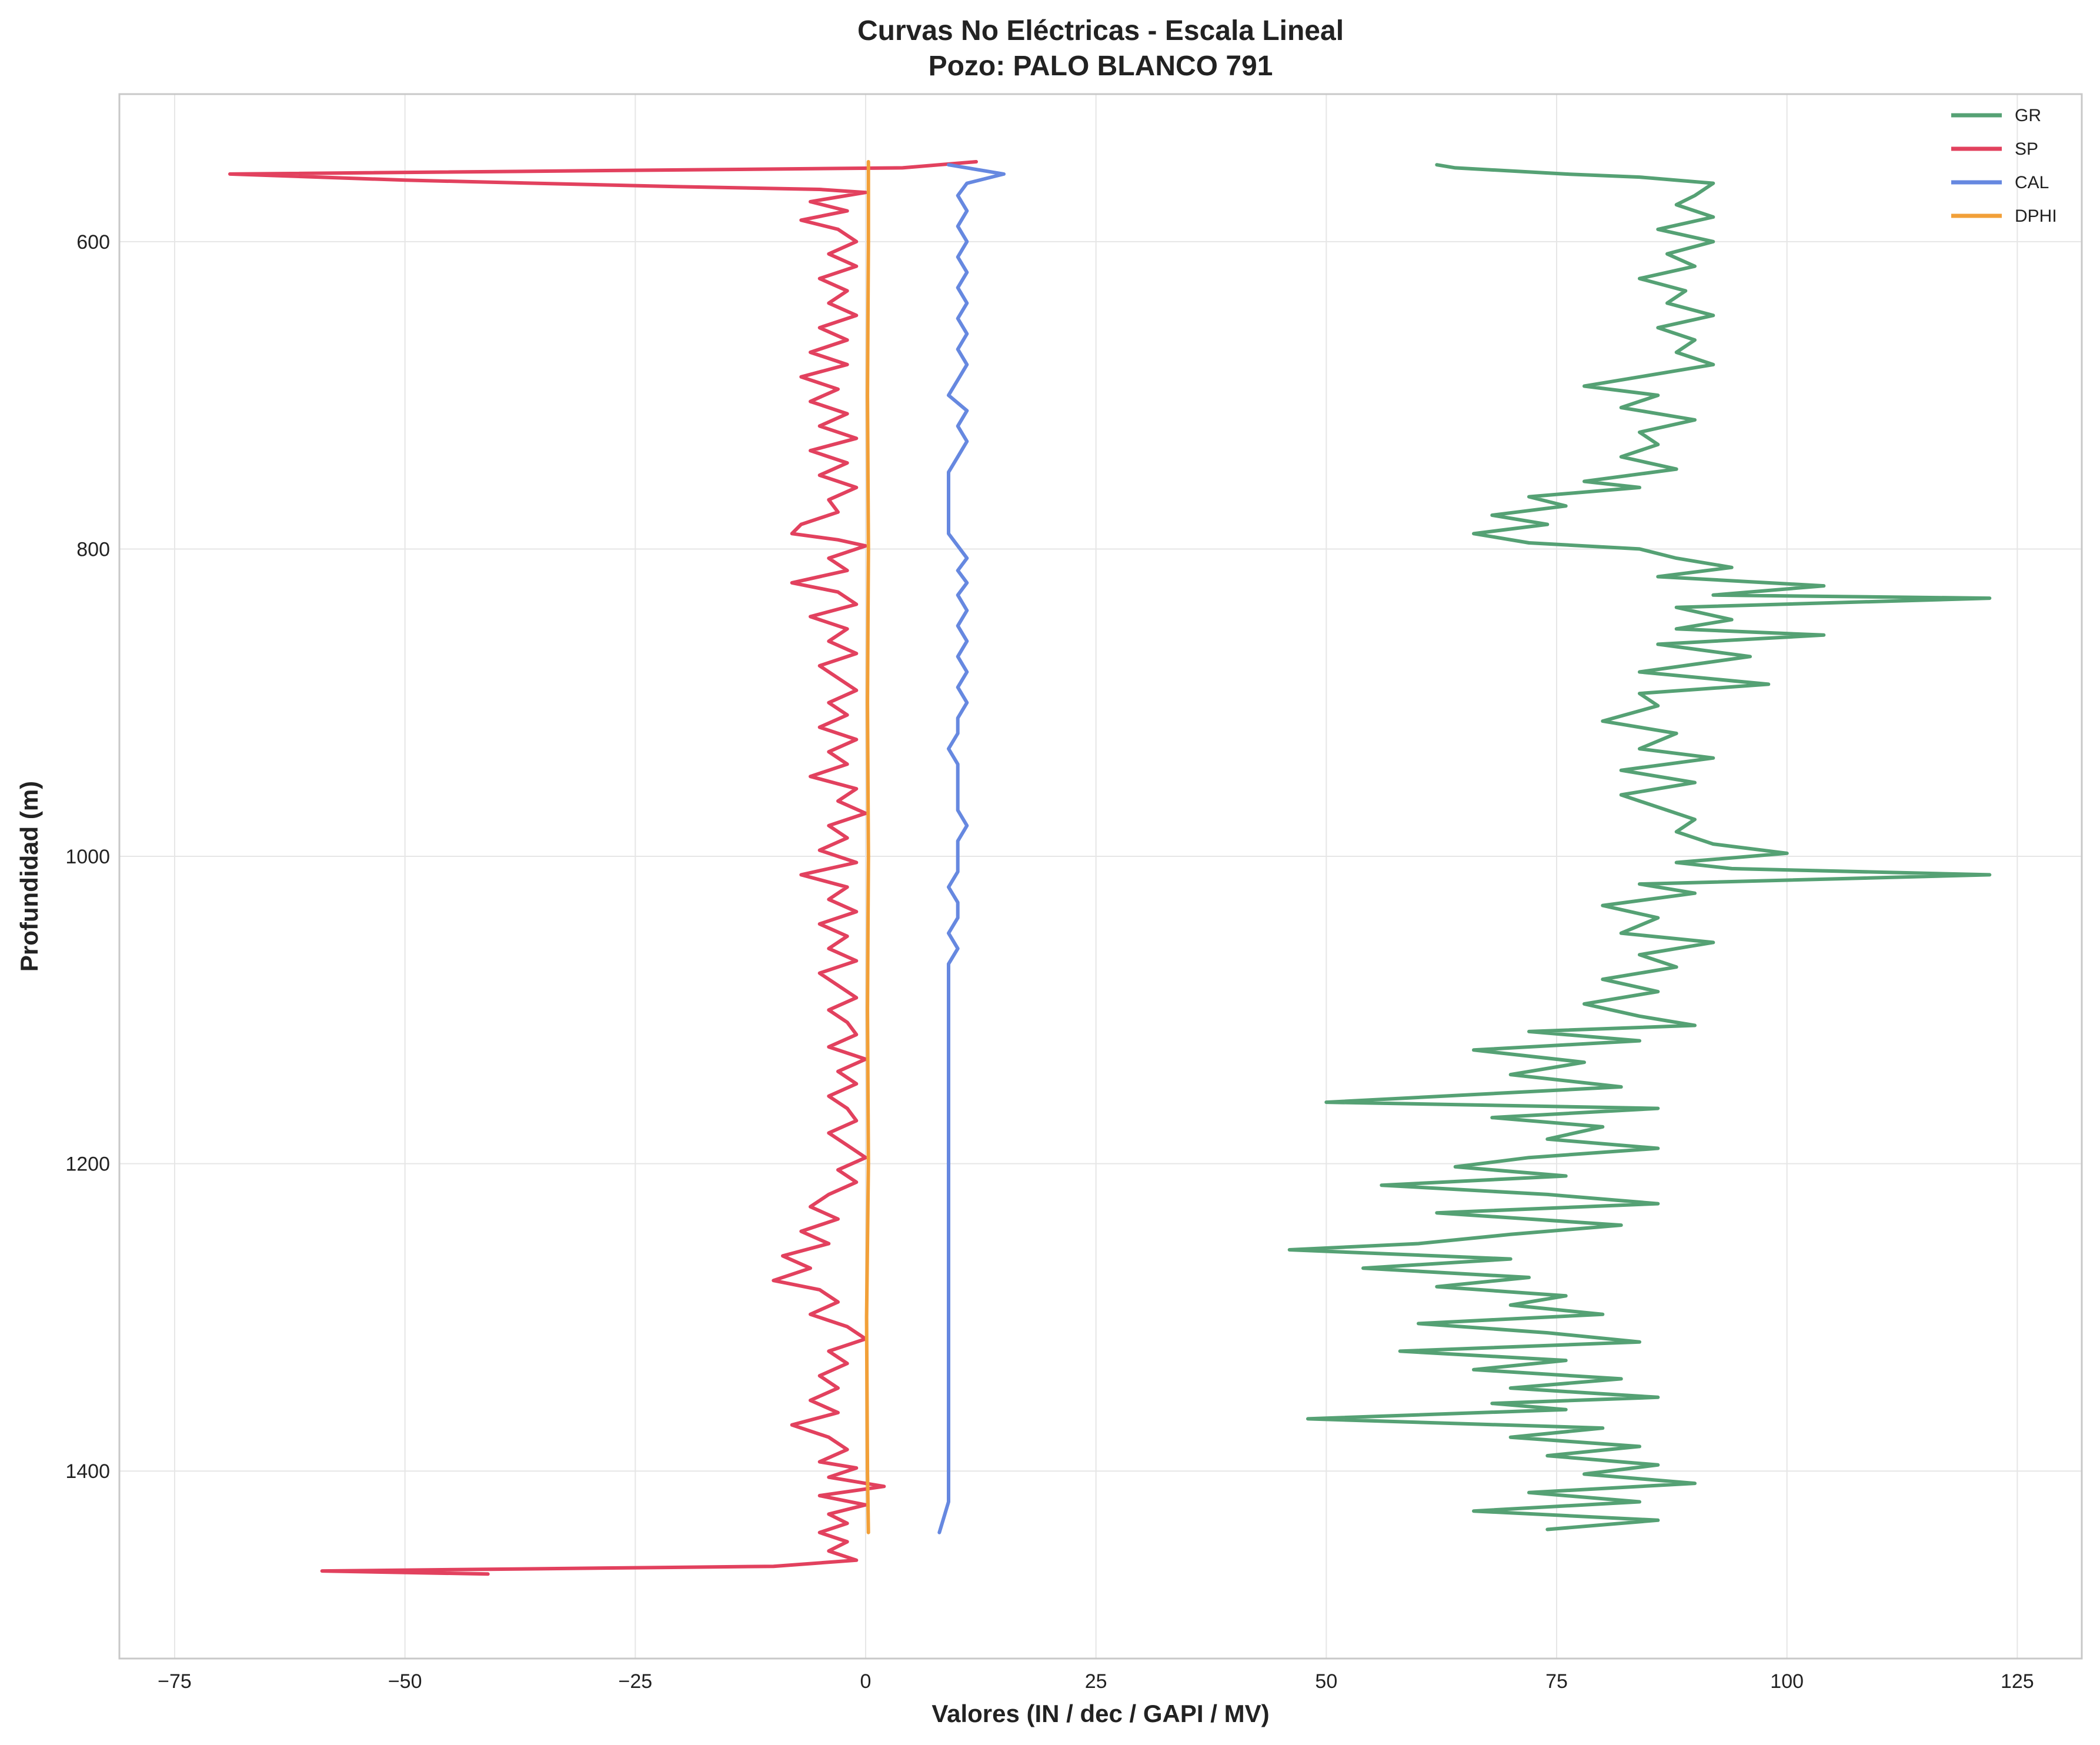 This screenshot has height=1745, width=2100. Describe the element at coordinates (1556, 1681) in the screenshot. I see `x-tick-label: 75` at that location.